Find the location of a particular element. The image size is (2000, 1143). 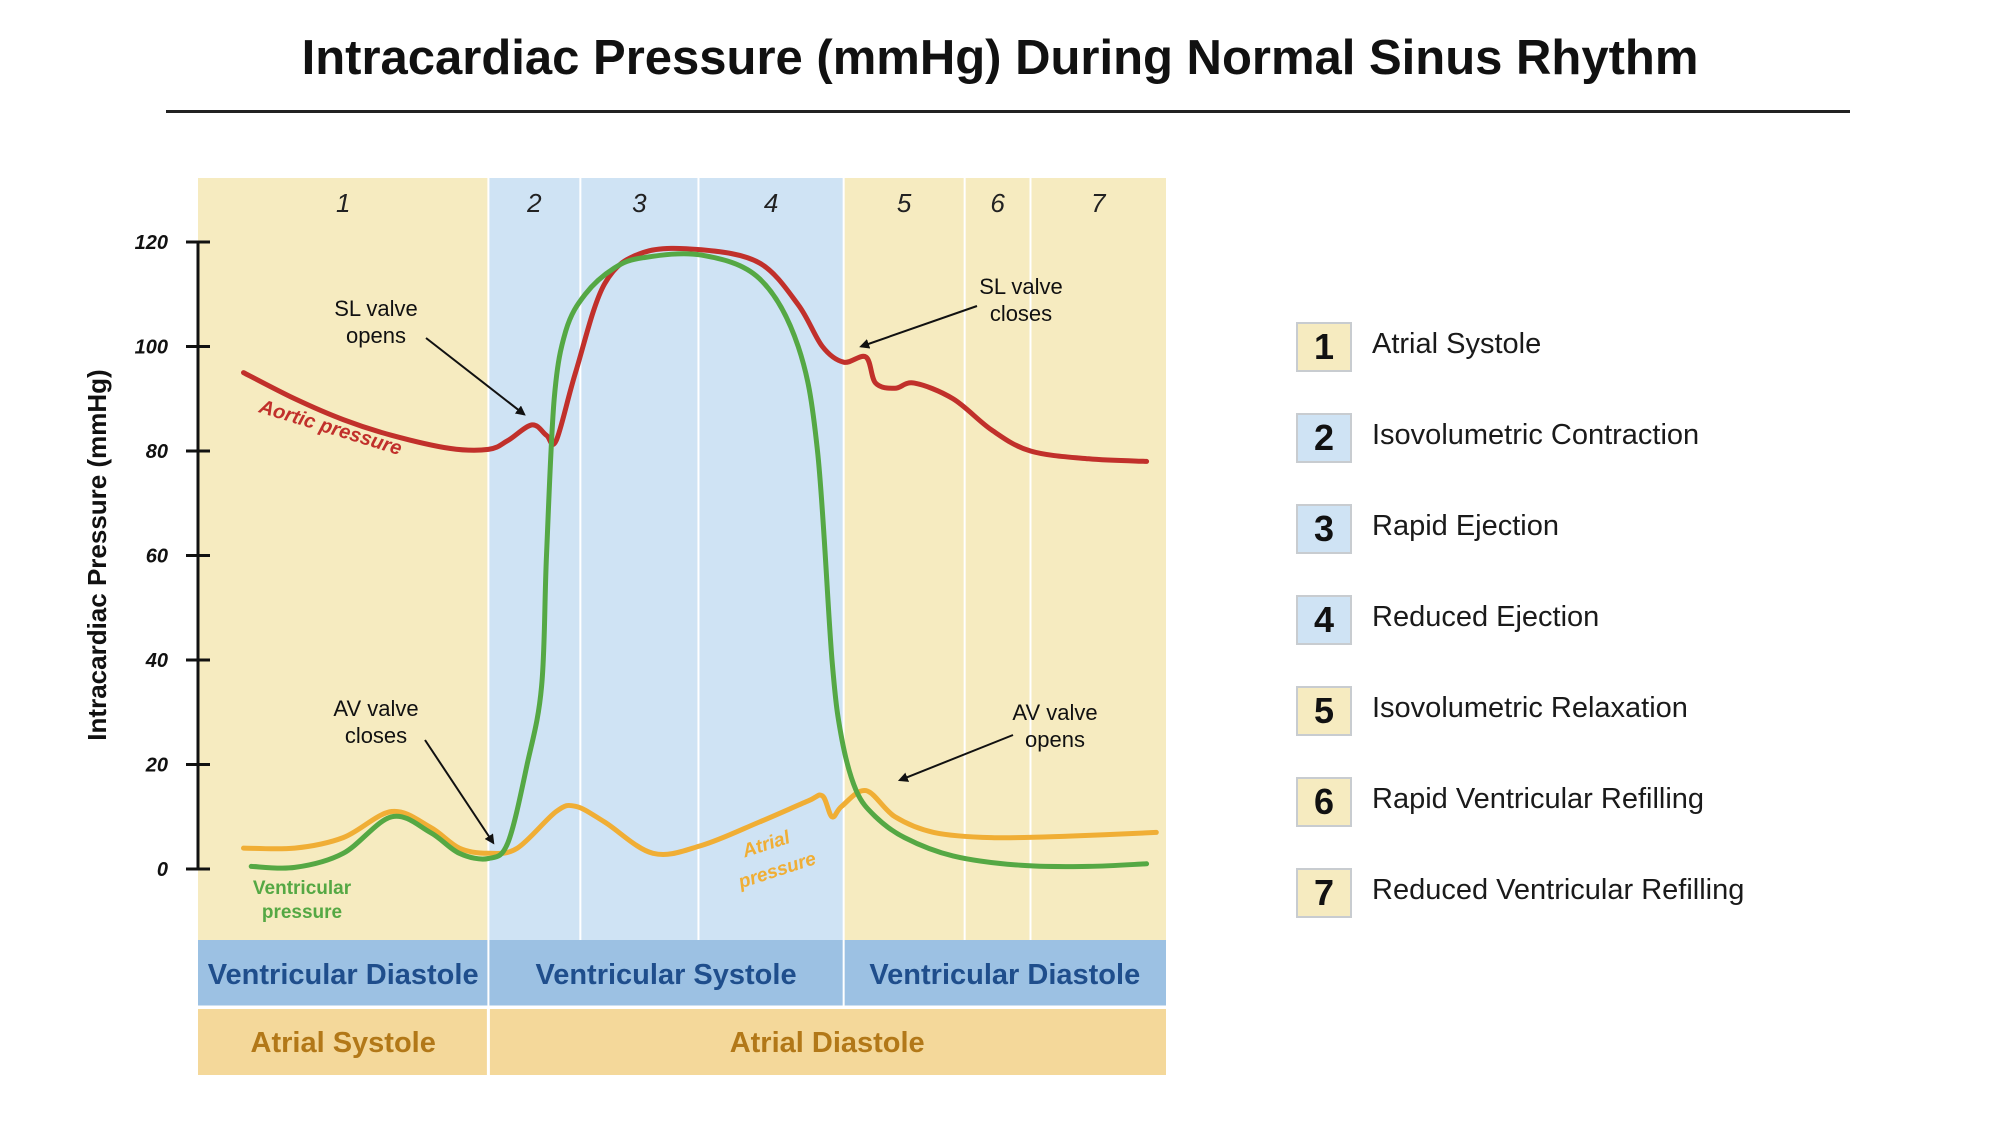

title-rule is located at coordinates (1008, 111).